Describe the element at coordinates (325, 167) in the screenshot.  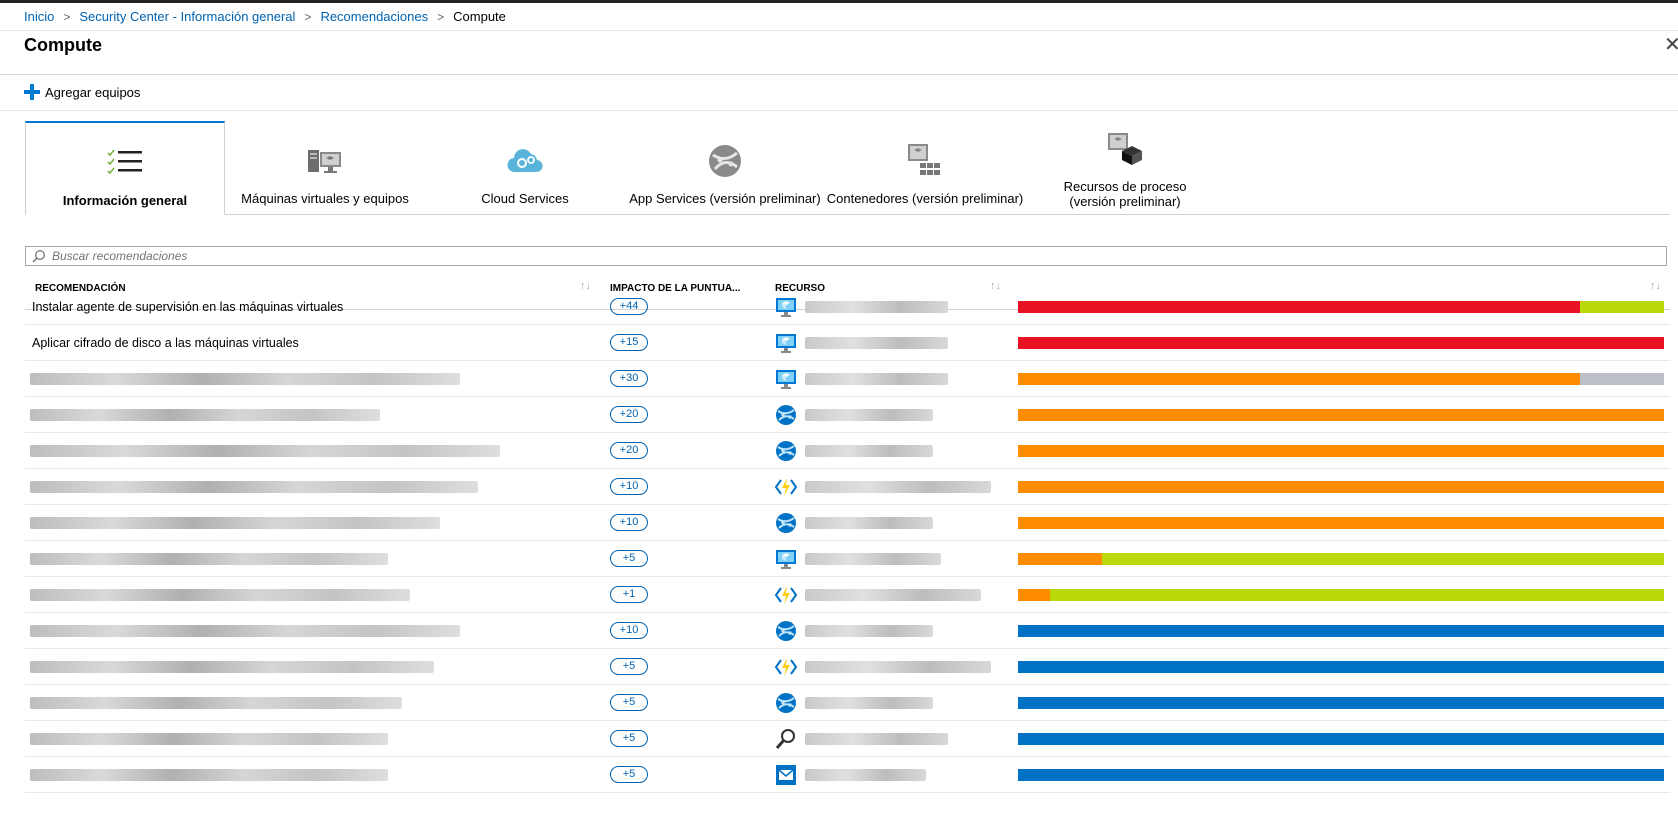
I see `tab-virtual-machines: Máquinas virtuales y equipos` at that location.